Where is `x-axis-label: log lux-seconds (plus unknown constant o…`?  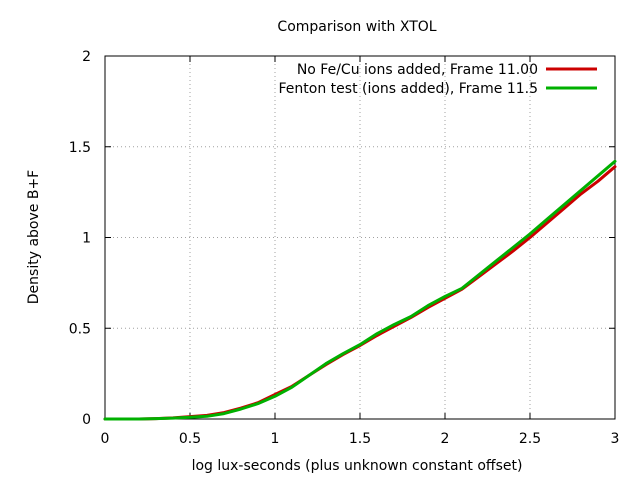
x-axis-label: log lux-seconds (plus unknown constant o… is located at coordinates (357, 466).